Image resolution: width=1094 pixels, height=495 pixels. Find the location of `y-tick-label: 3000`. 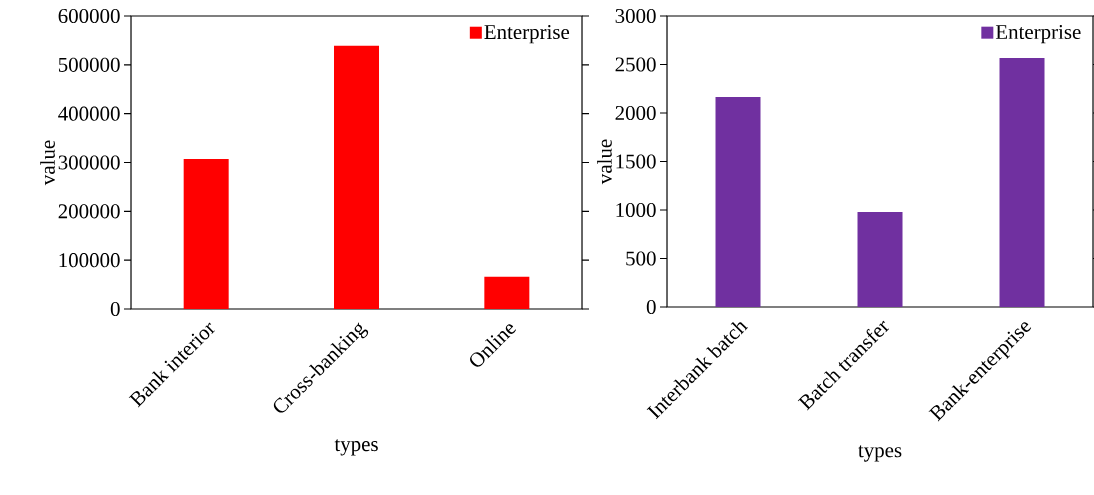

y-tick-label: 3000 is located at coordinates (635, 16).